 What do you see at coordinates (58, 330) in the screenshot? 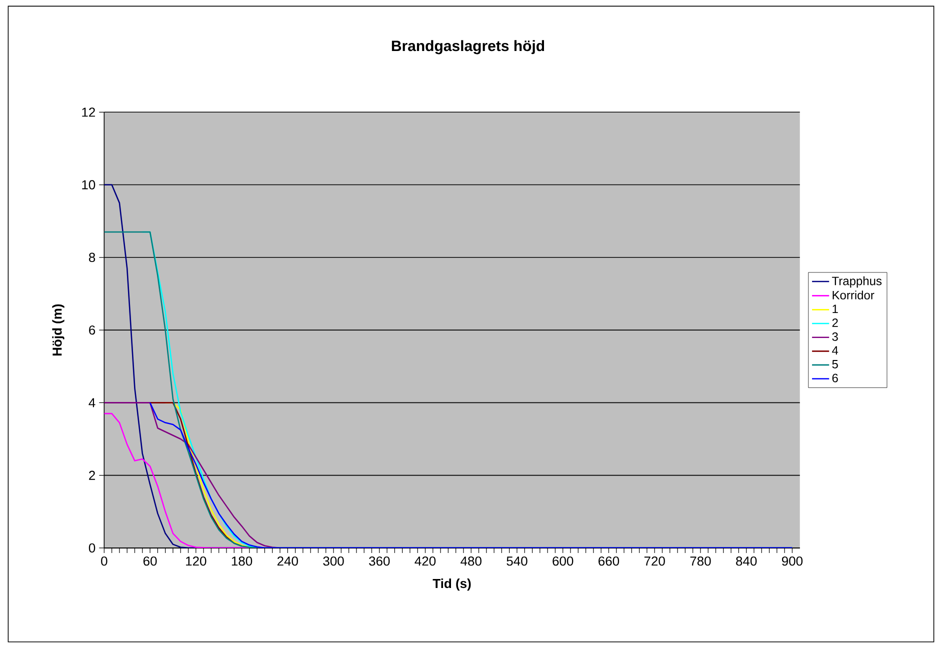
I see `y-axis-title: Höjd (m)` at bounding box center [58, 330].